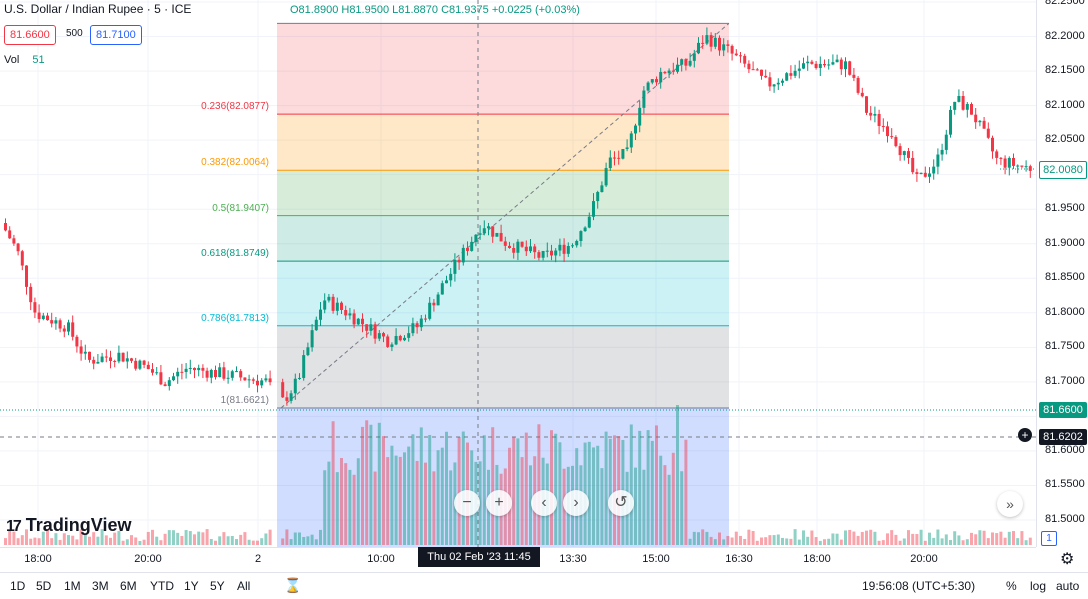 This screenshot has width=1088, height=599. What do you see at coordinates (1065, 35) in the screenshot?
I see `price-tick: 82.2000` at bounding box center [1065, 35].